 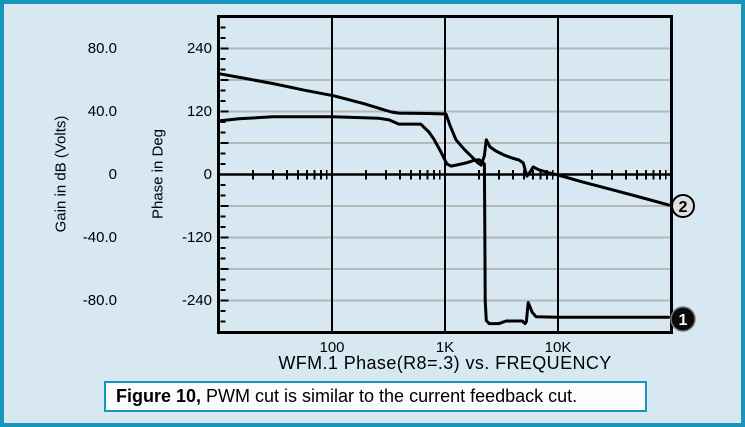 What do you see at coordinates (102, 111) in the screenshot?
I see `gain-tick-label: 40.0` at bounding box center [102, 111].